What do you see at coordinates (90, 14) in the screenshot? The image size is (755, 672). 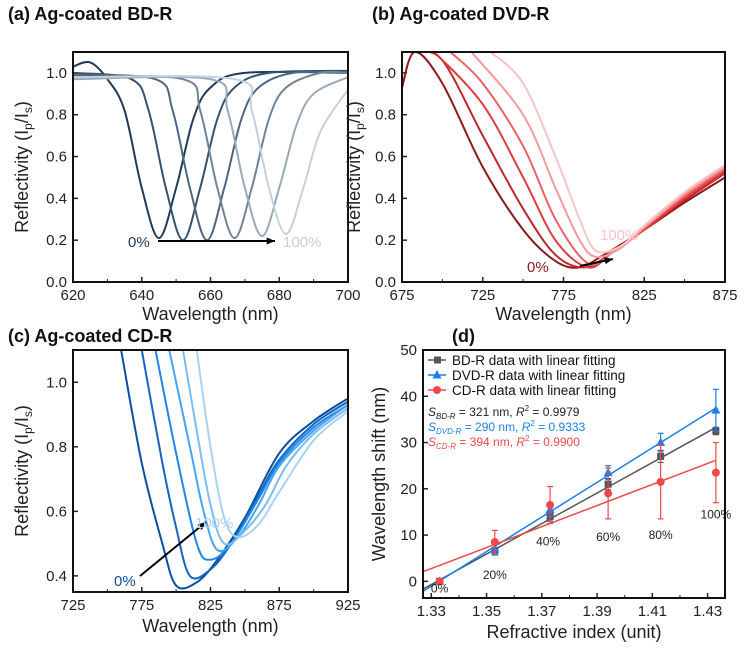 I see `panel-title: (a) Ag-coated BD-R` at bounding box center [90, 14].